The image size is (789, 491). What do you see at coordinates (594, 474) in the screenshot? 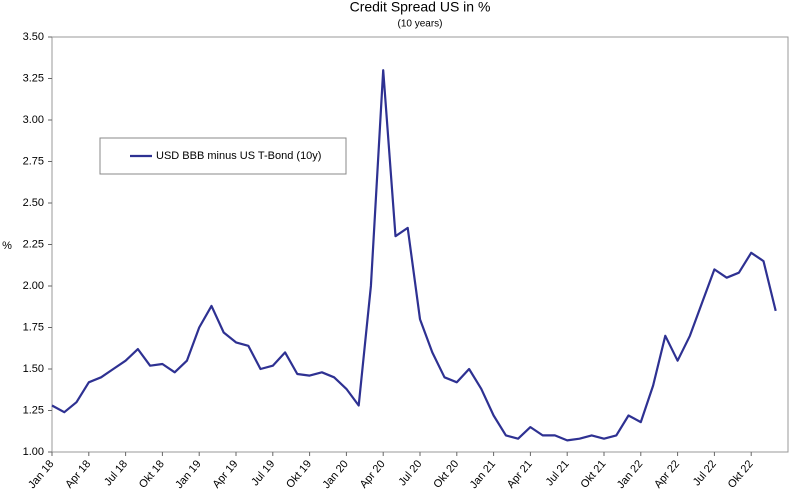
I see `x-tick-label: Okt 21` at bounding box center [594, 474].